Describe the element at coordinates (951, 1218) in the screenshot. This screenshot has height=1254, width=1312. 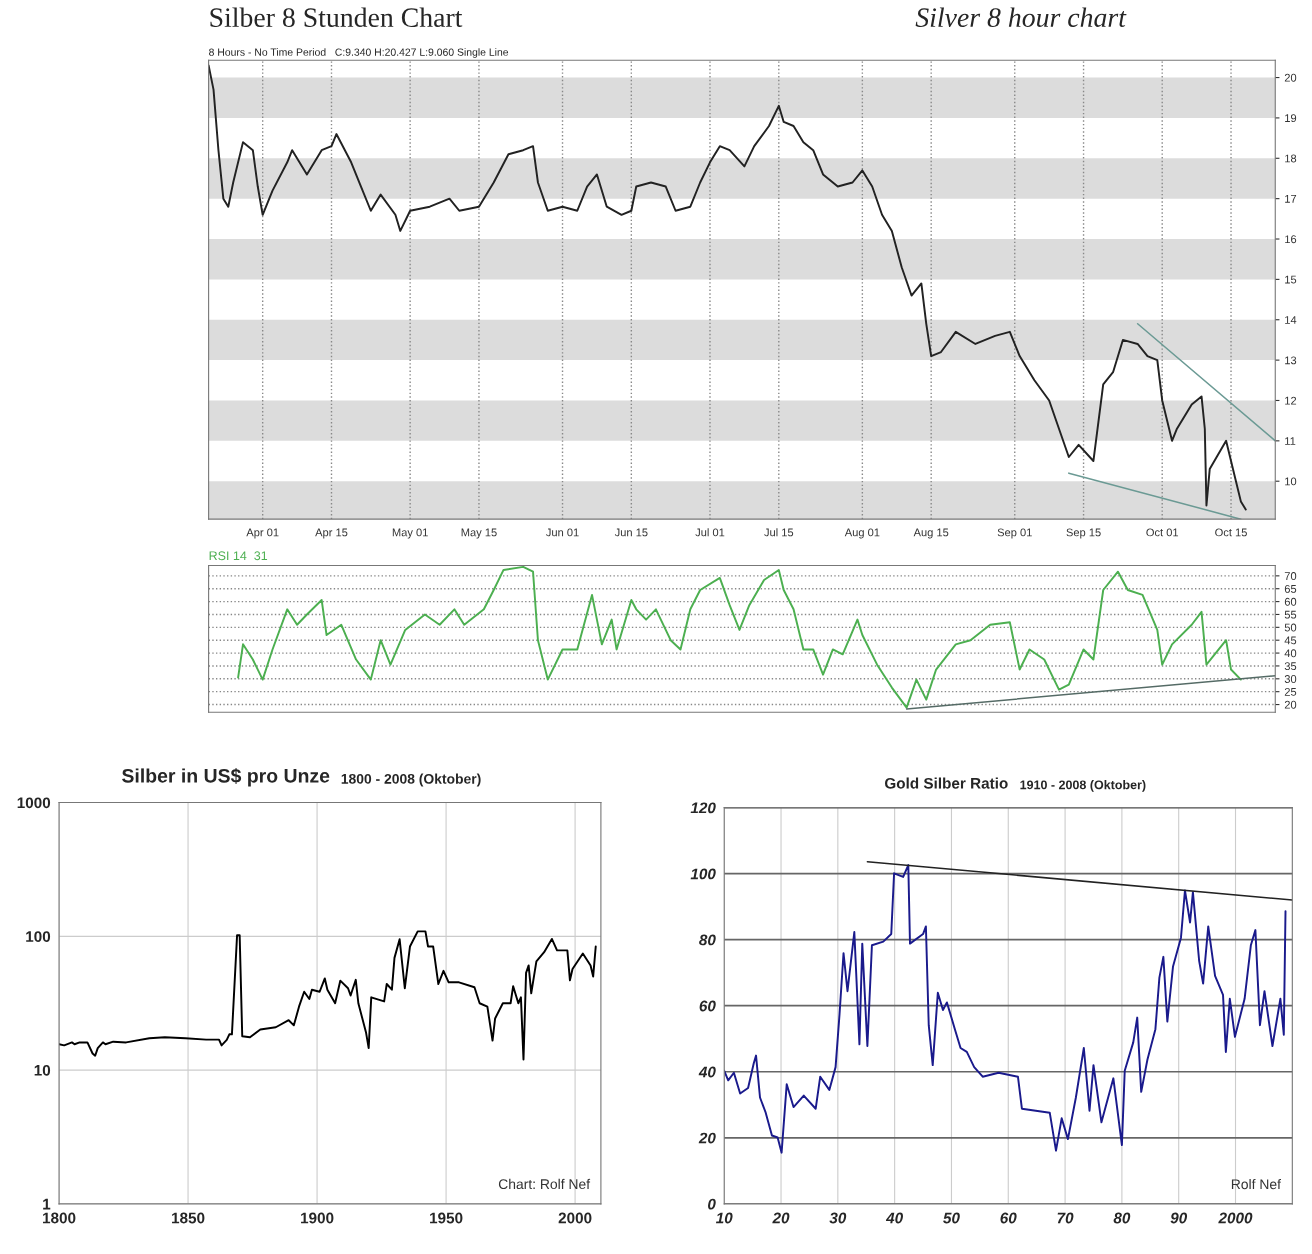
I see `x-tick-label: 50` at that location.